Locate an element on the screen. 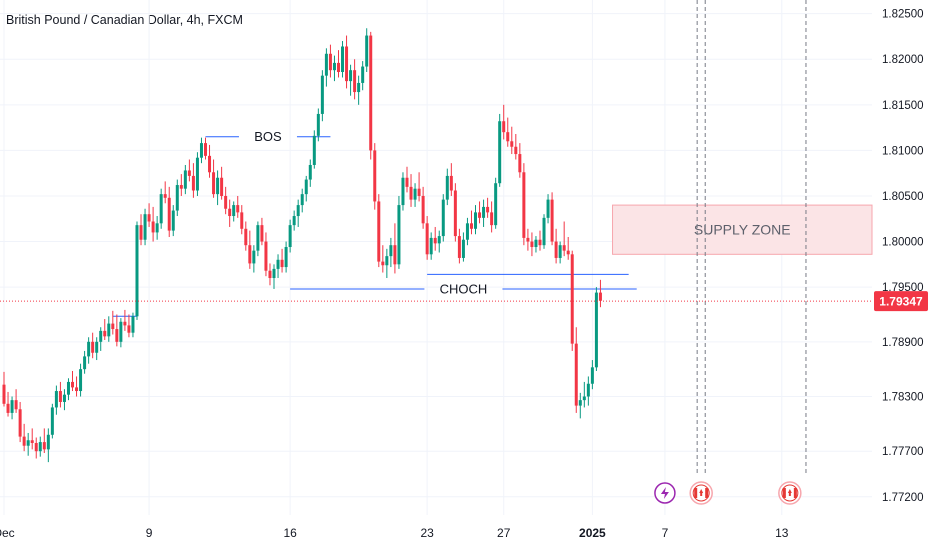  x-tick-label: 13 is located at coordinates (782, 533).